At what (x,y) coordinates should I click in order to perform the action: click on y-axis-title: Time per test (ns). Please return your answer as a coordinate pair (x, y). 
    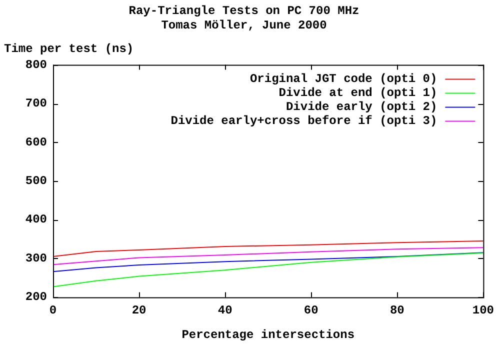
    Looking at the image, I should click on (69, 49).